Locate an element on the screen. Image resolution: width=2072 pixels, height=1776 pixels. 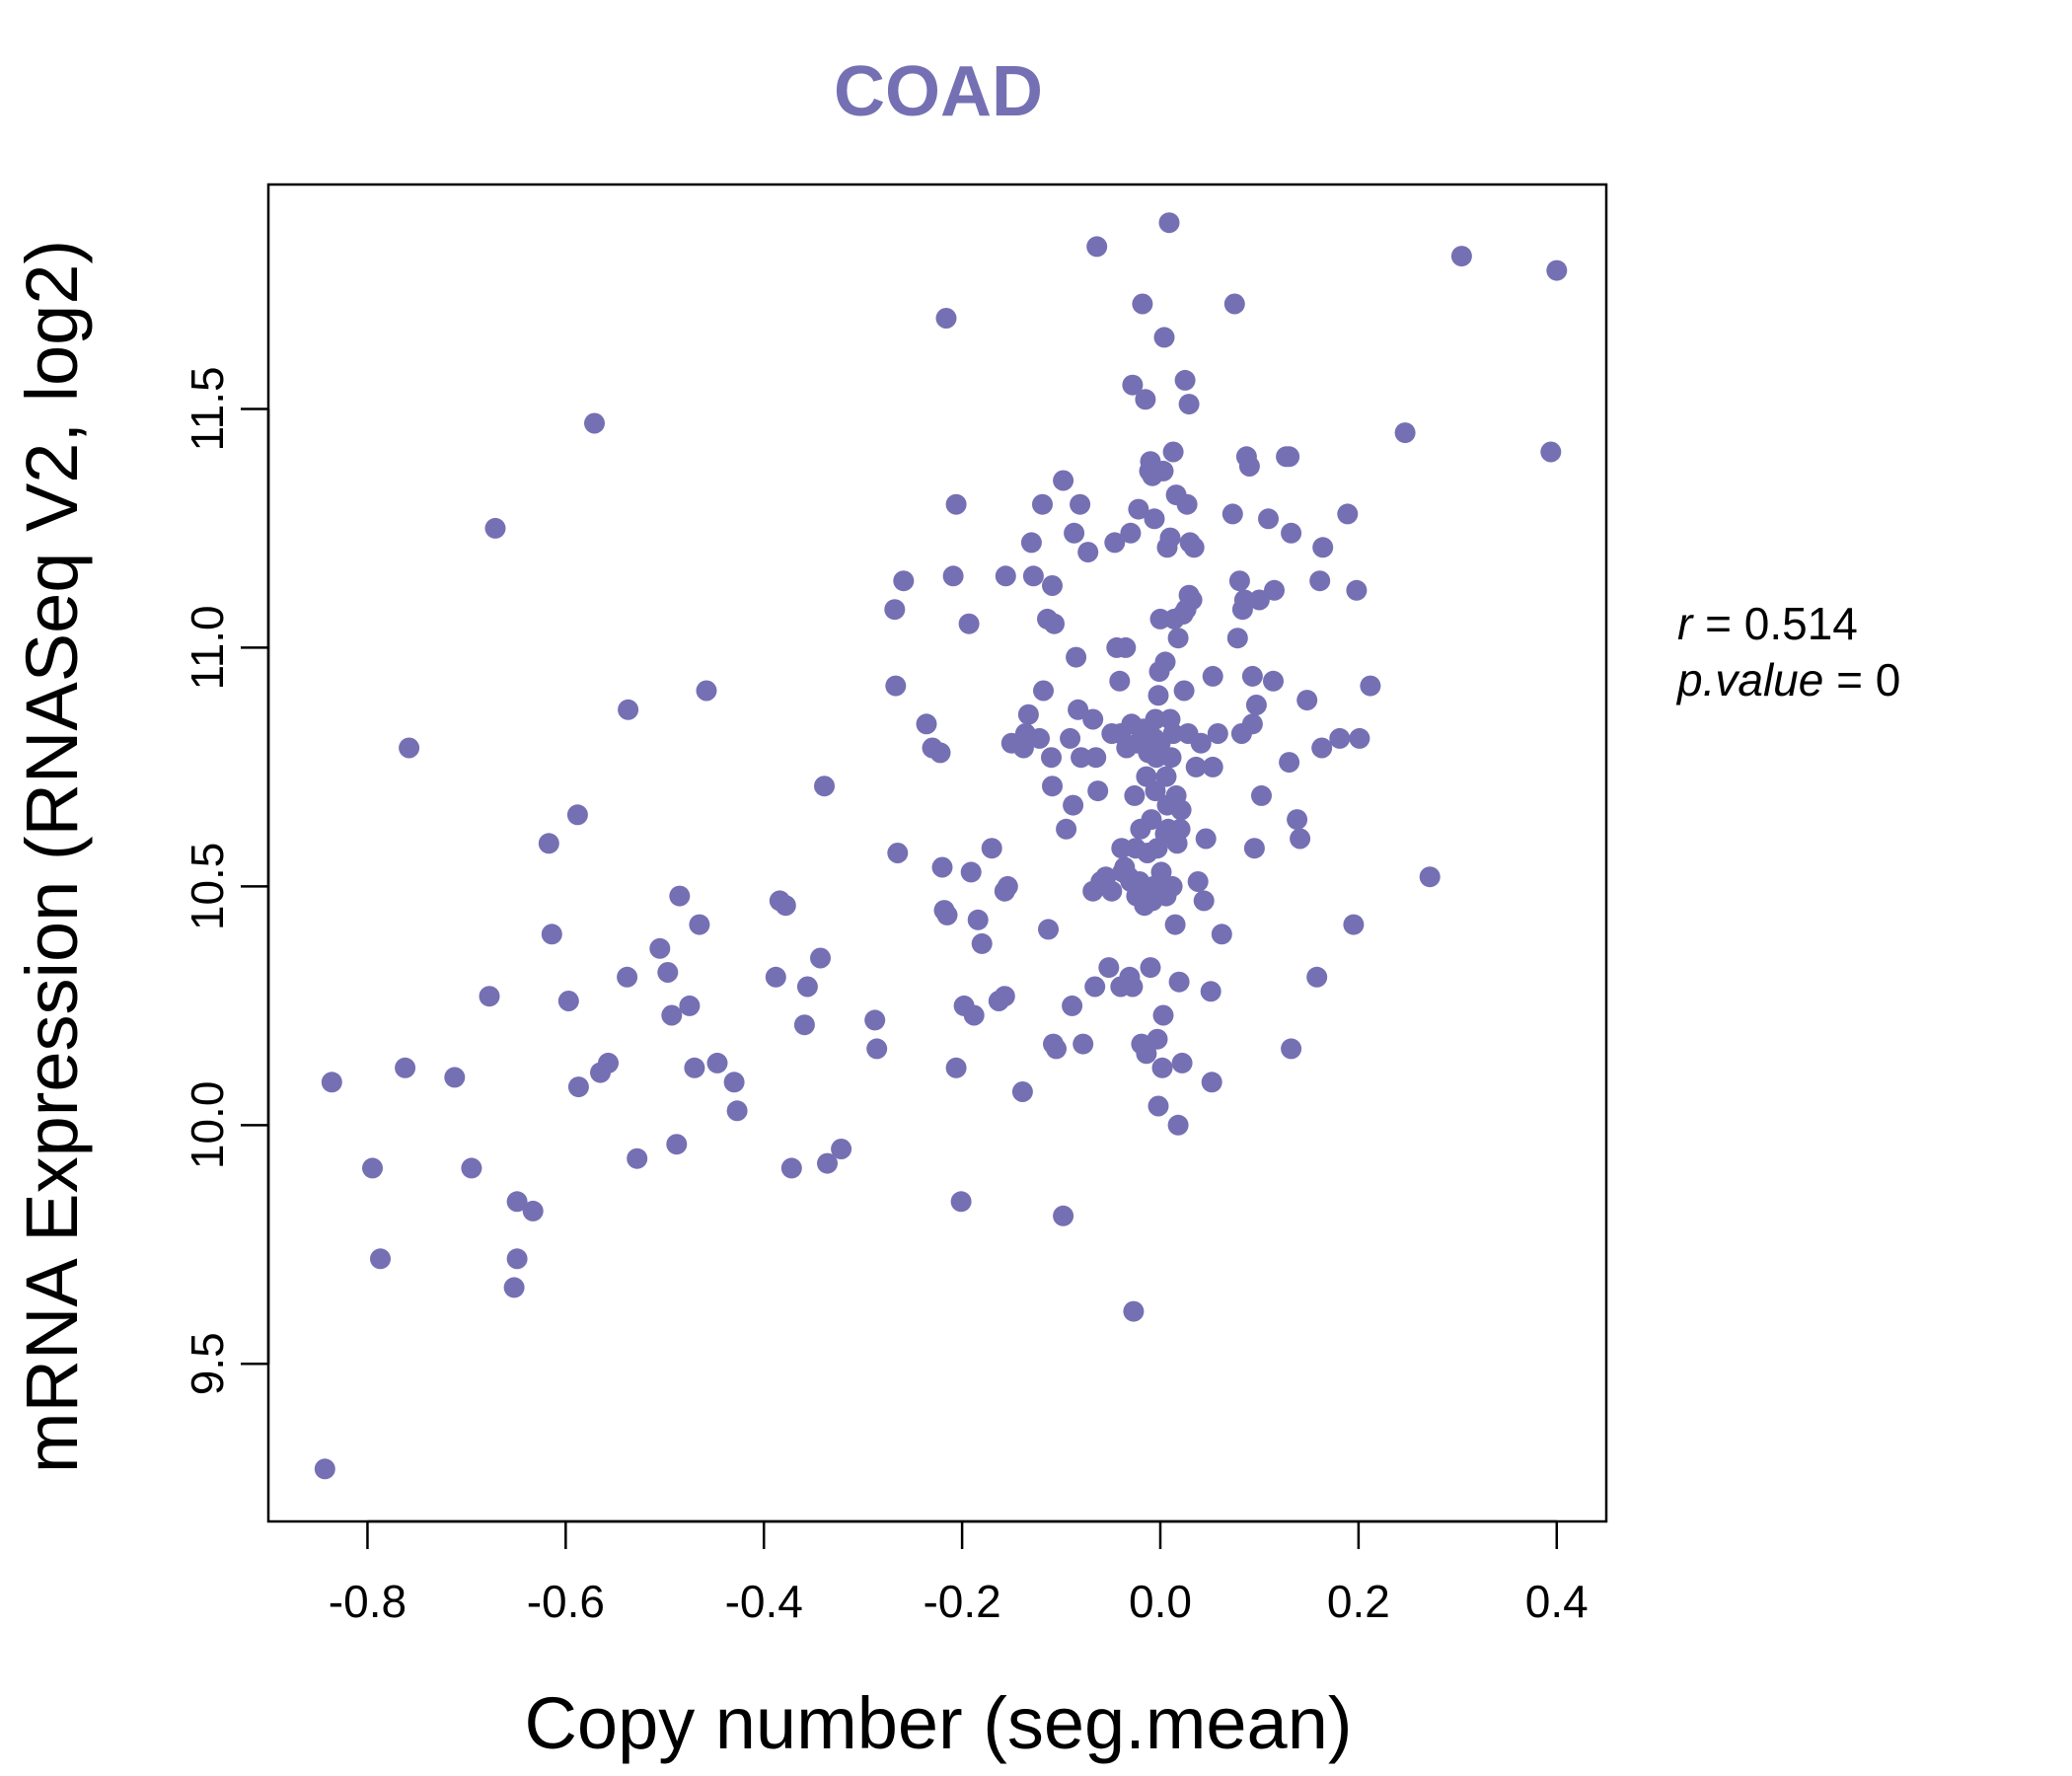
p-value: 0 is located at coordinates (1889, 680).